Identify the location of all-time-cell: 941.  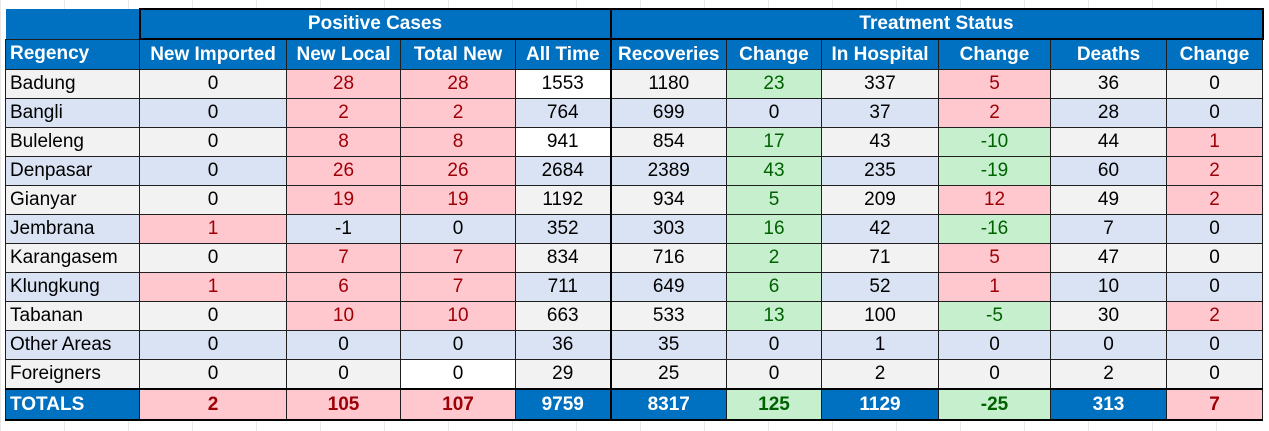
(563, 142).